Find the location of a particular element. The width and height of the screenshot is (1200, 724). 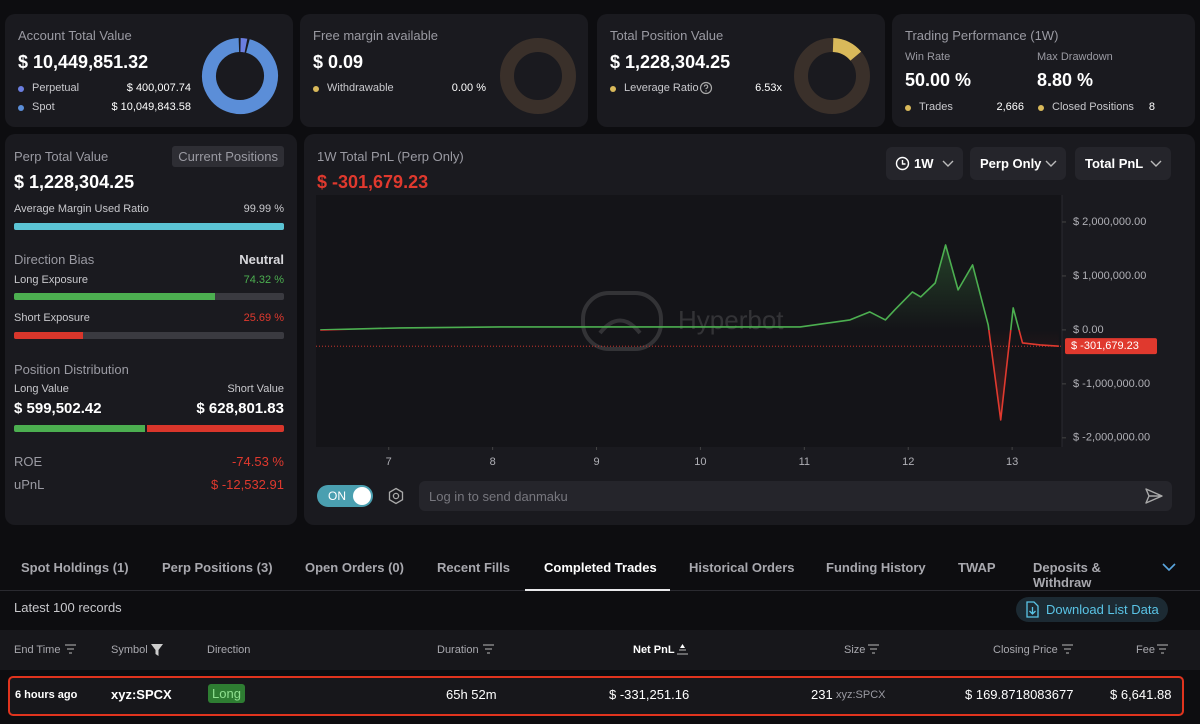

send-icon is located at coordinates (1154, 496).